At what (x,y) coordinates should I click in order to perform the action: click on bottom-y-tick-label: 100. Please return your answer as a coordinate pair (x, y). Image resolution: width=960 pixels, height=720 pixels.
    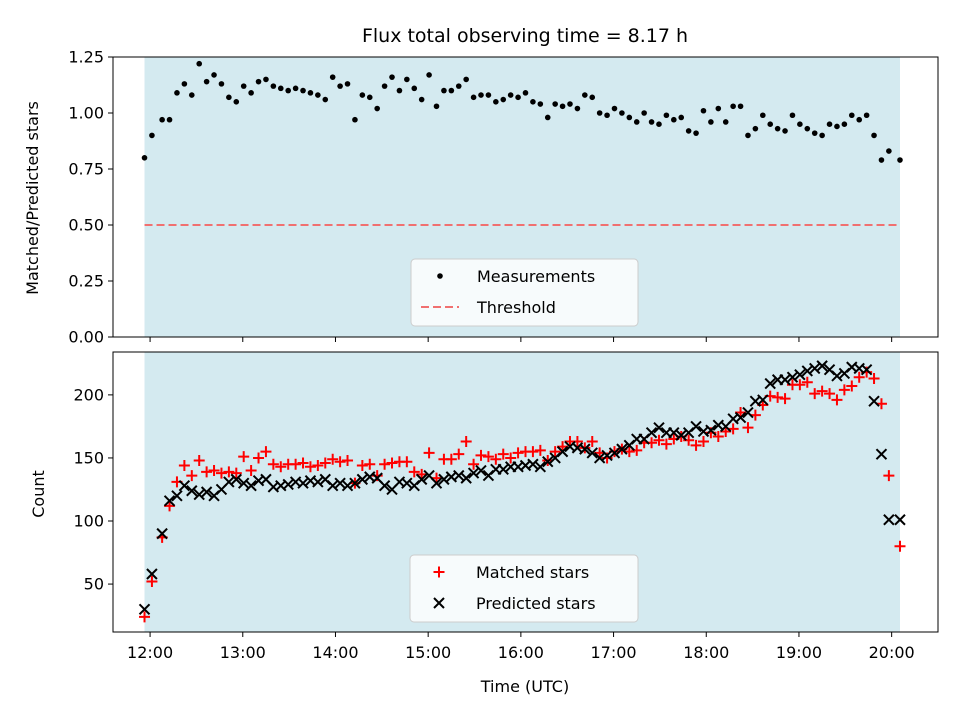
    Looking at the image, I should click on (88, 521).